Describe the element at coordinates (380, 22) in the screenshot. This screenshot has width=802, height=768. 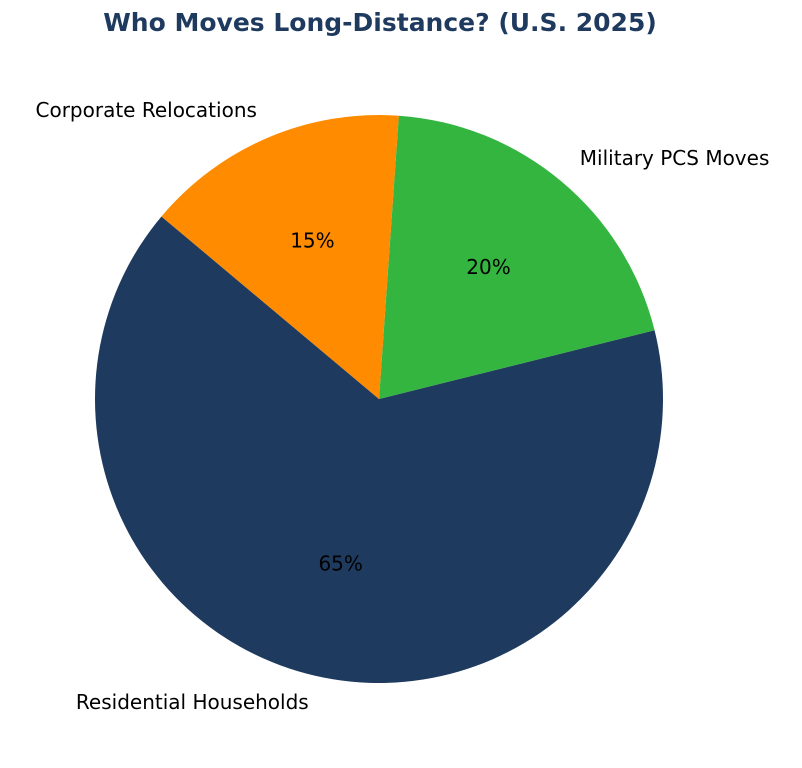
I see `chart-title: Who Moves Long-Distance? (U.S. 2025)` at that location.